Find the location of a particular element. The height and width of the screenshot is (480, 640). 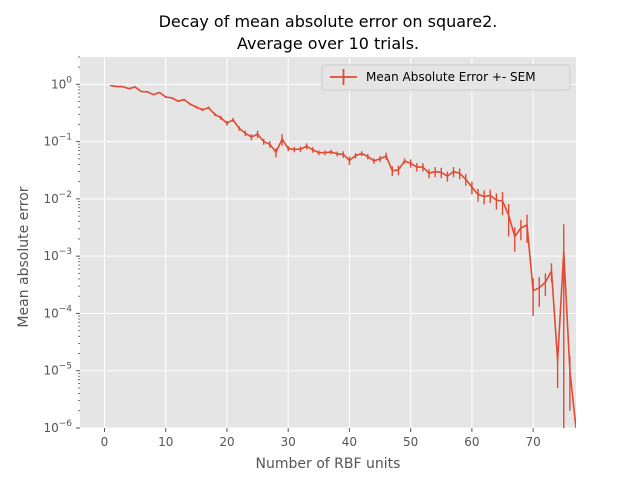

legend-box is located at coordinates (446, 77).